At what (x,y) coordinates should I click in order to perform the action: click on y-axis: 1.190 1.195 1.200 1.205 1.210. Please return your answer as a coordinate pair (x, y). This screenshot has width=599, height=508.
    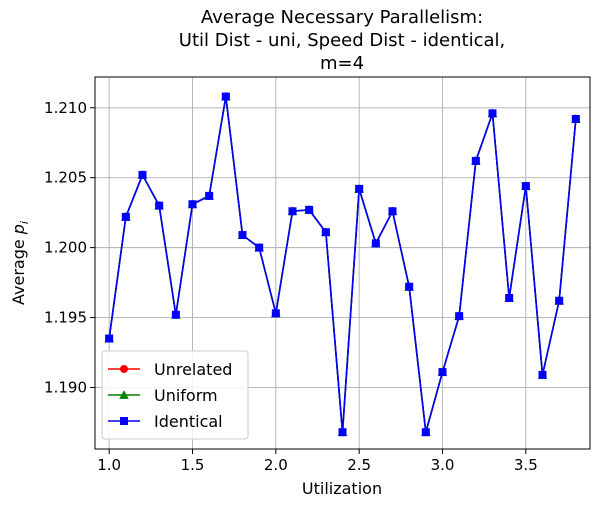
    Looking at the image, I should click on (69, 247).